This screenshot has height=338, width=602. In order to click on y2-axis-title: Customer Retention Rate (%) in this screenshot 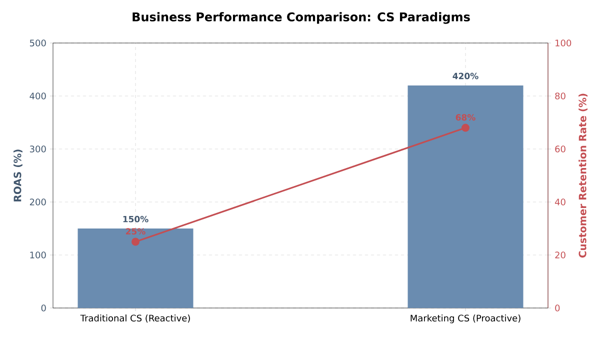, I will do `click(583, 176)`.